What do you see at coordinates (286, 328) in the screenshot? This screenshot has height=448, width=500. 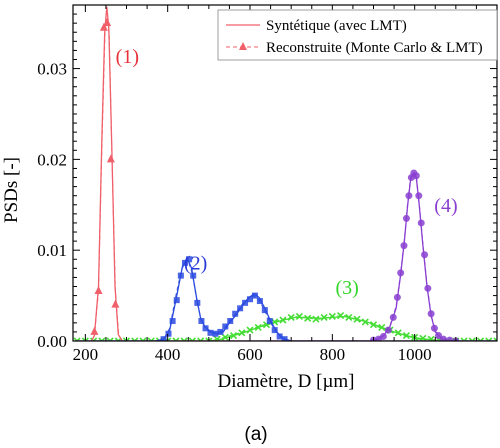 I see `series-2-dashed-line` at bounding box center [286, 328].